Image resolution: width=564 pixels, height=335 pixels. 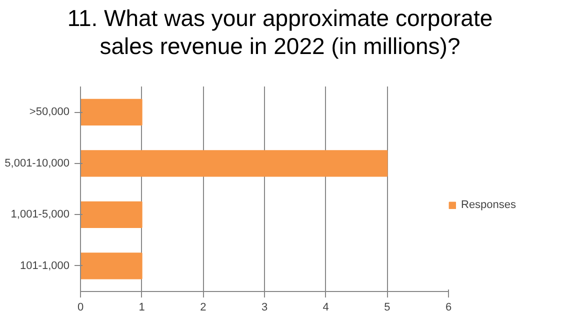 What do you see at coordinates (141, 308) in the screenshot?
I see `x-tick-label: 1` at bounding box center [141, 308].